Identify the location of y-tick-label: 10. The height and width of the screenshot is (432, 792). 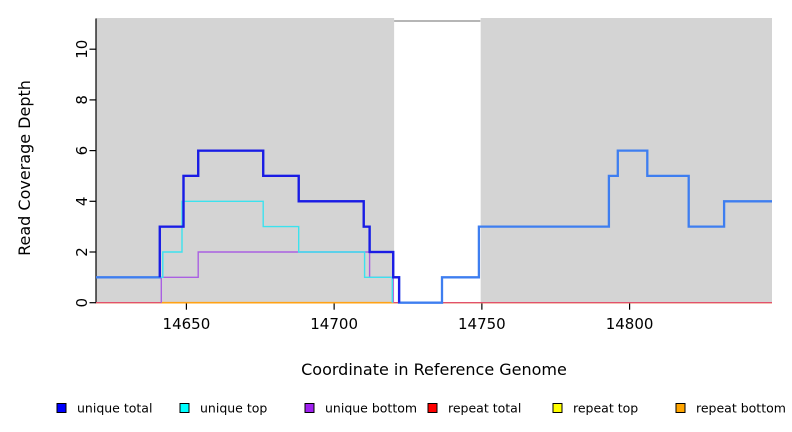
(82, 49).